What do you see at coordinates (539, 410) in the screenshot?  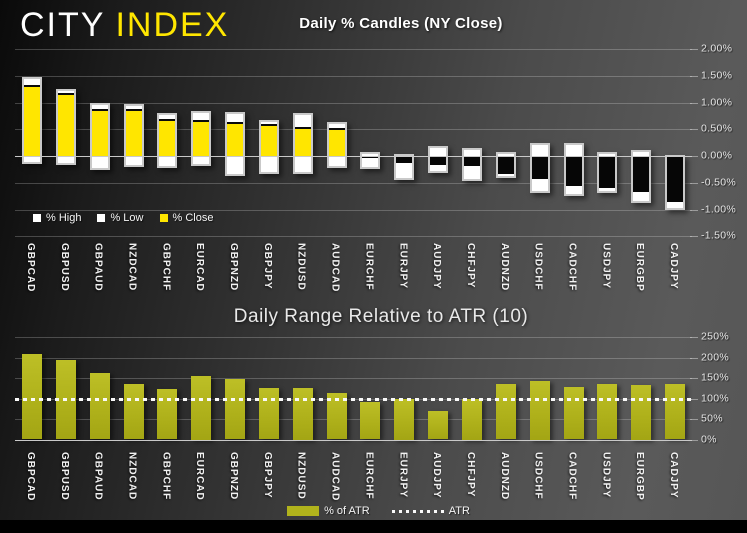 I see `atr-bar-usdchf` at bounding box center [539, 410].